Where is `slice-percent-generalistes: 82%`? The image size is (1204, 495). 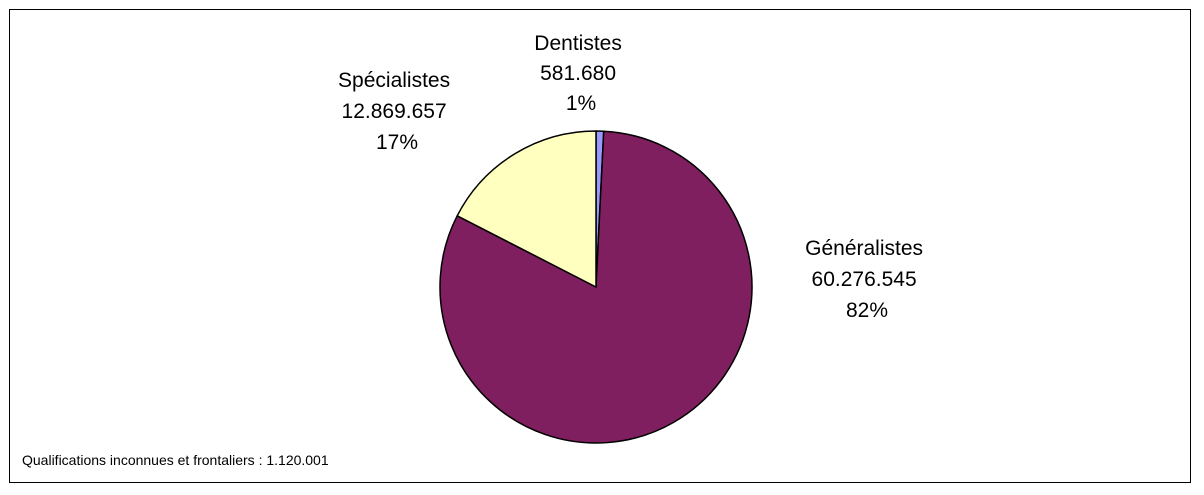
slice-percent-generalistes: 82% is located at coordinates (867, 310).